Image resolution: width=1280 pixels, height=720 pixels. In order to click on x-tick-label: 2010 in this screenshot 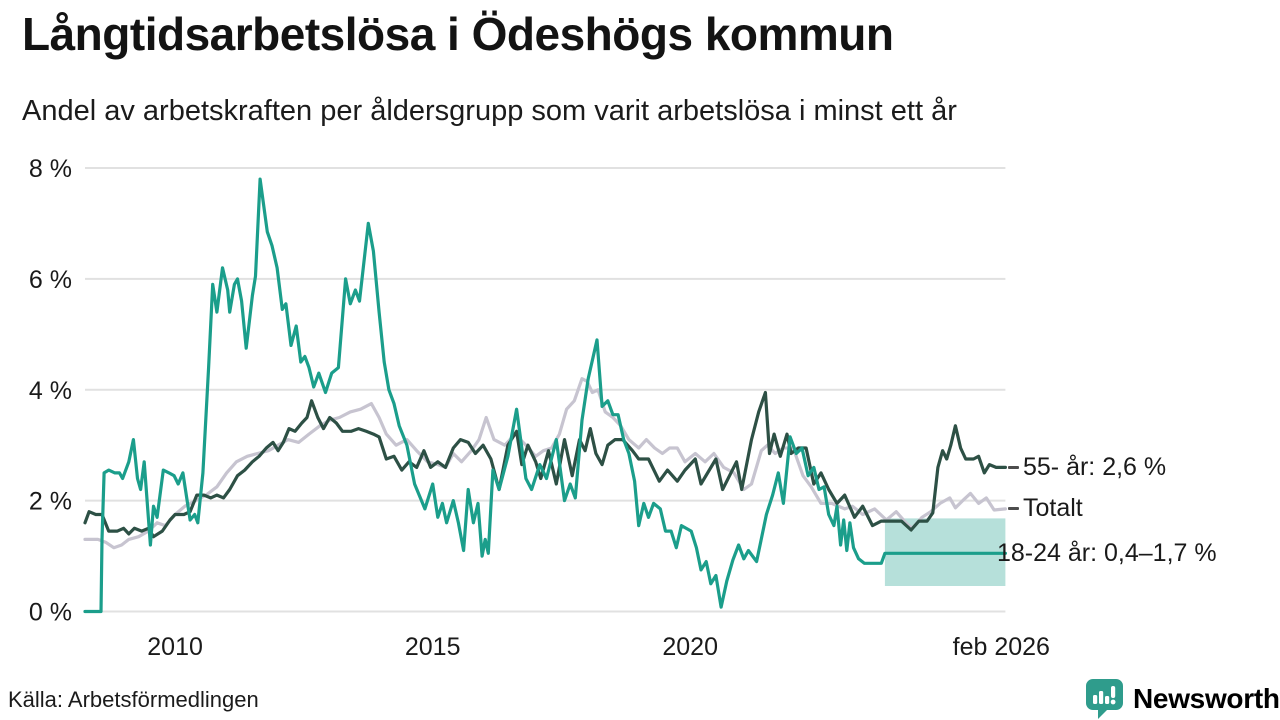, I will do `click(175, 647)`.